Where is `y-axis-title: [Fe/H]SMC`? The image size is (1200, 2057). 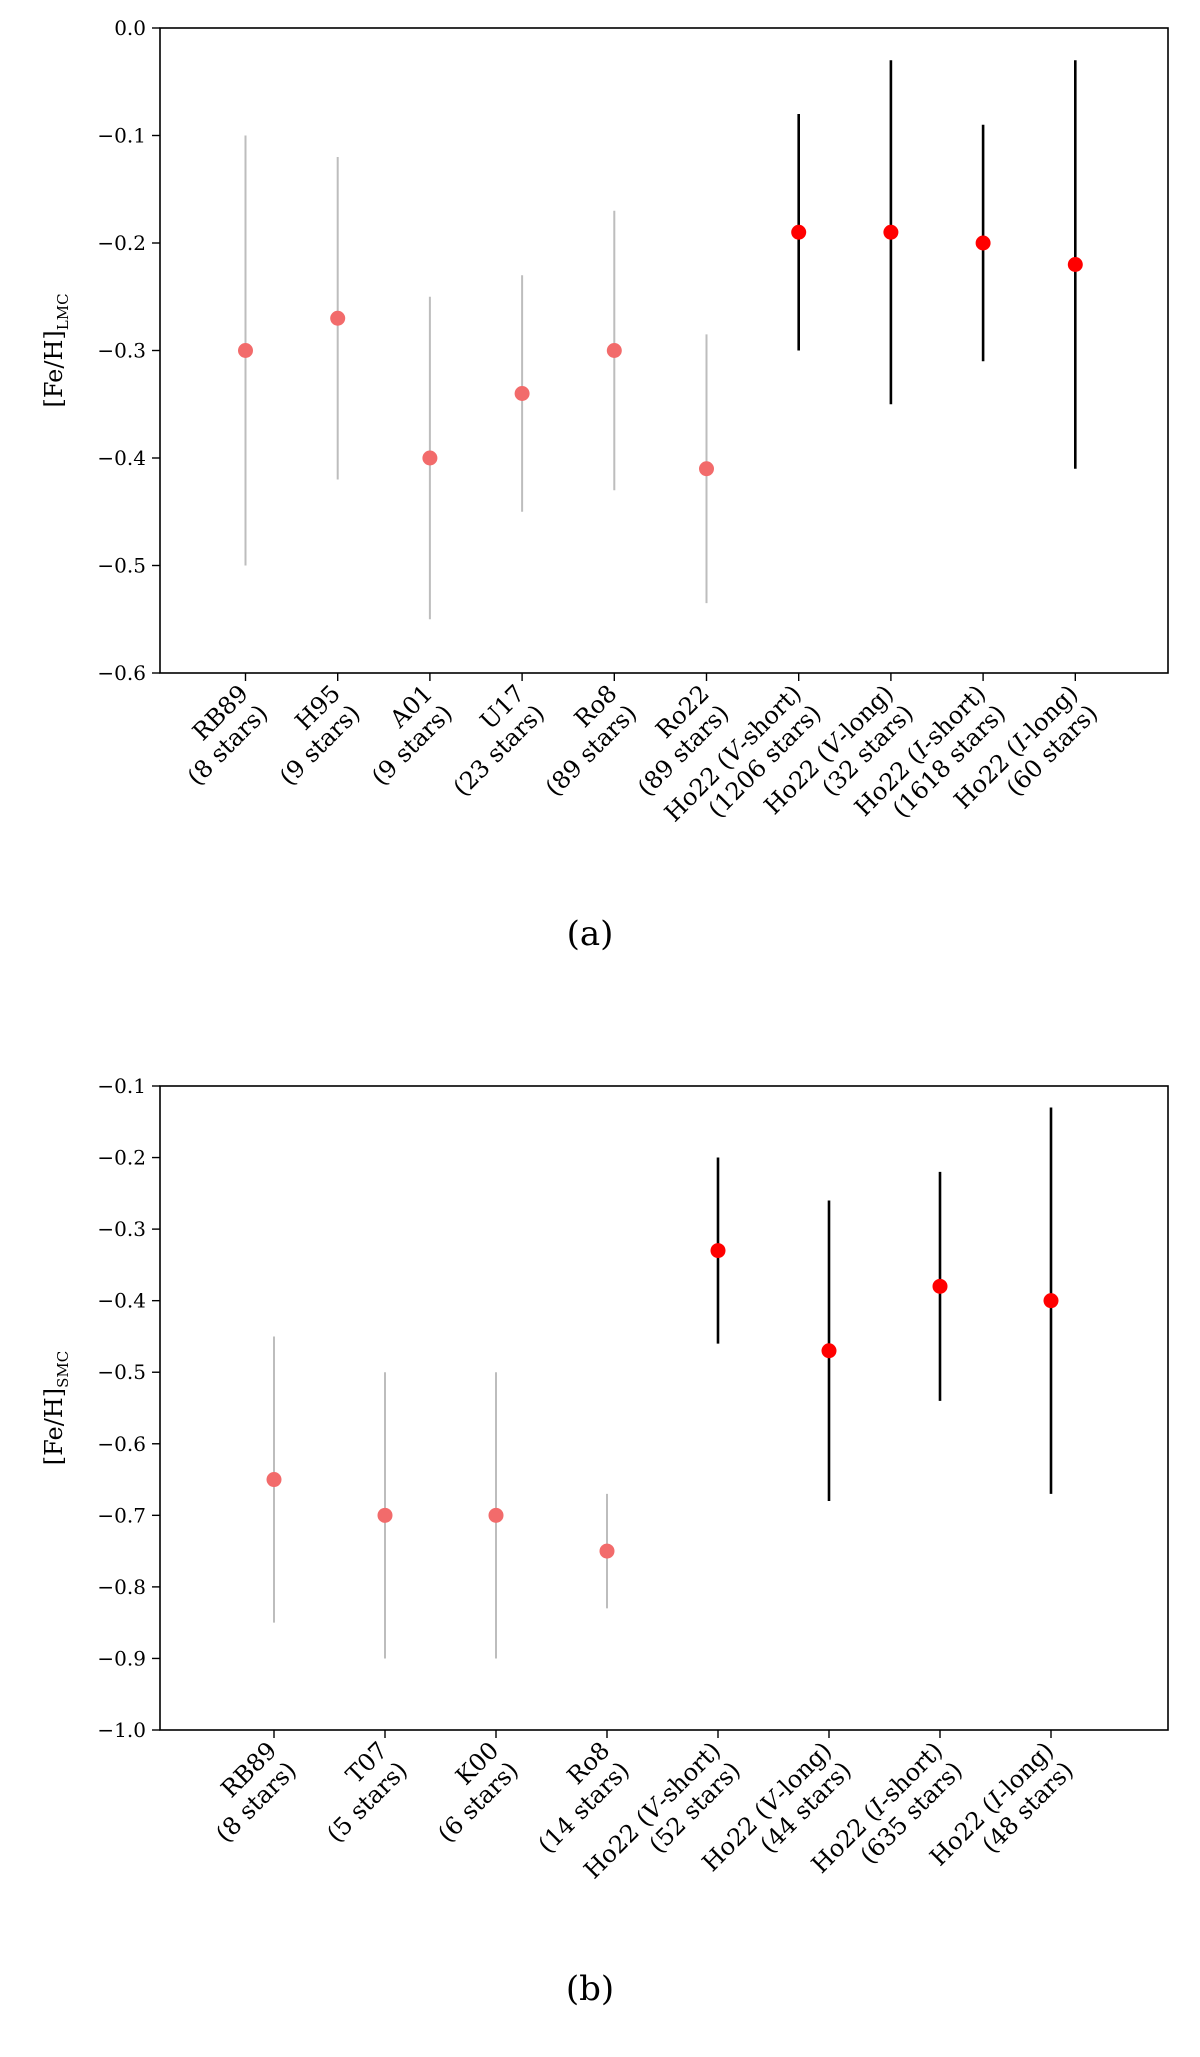
y-axis-title: [Fe/H]SMC is located at coordinates (56, 1408).